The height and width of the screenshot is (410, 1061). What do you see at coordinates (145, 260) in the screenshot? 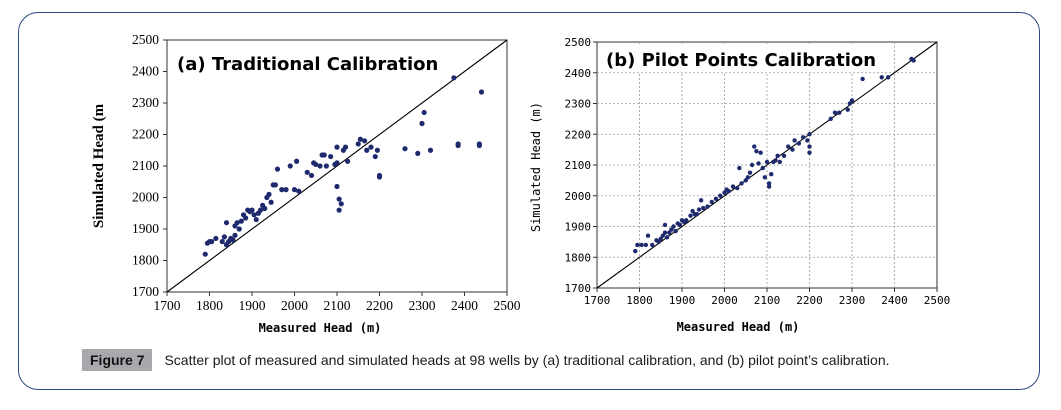
I see `panel-a-y-tick-label: 1800` at bounding box center [145, 260].